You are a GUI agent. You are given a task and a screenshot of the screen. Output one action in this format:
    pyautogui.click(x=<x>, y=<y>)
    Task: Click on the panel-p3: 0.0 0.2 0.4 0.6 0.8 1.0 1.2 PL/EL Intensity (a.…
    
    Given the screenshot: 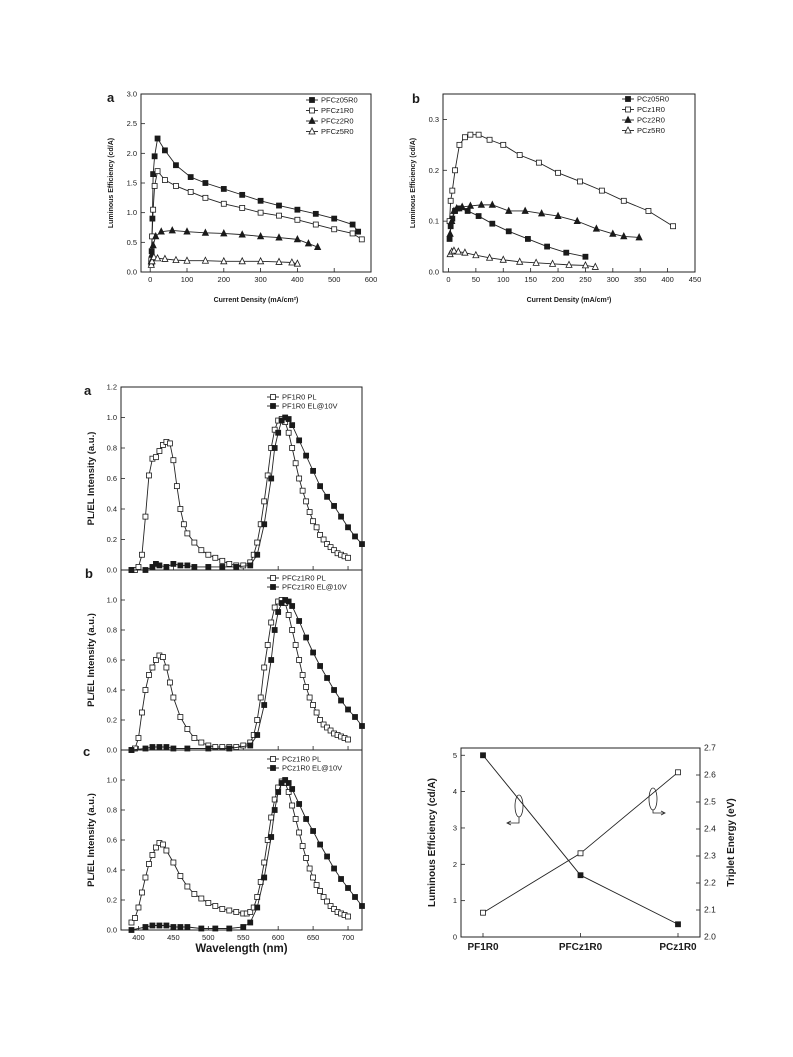 What is the action you would take?
    pyautogui.click(x=224, y=479)
    